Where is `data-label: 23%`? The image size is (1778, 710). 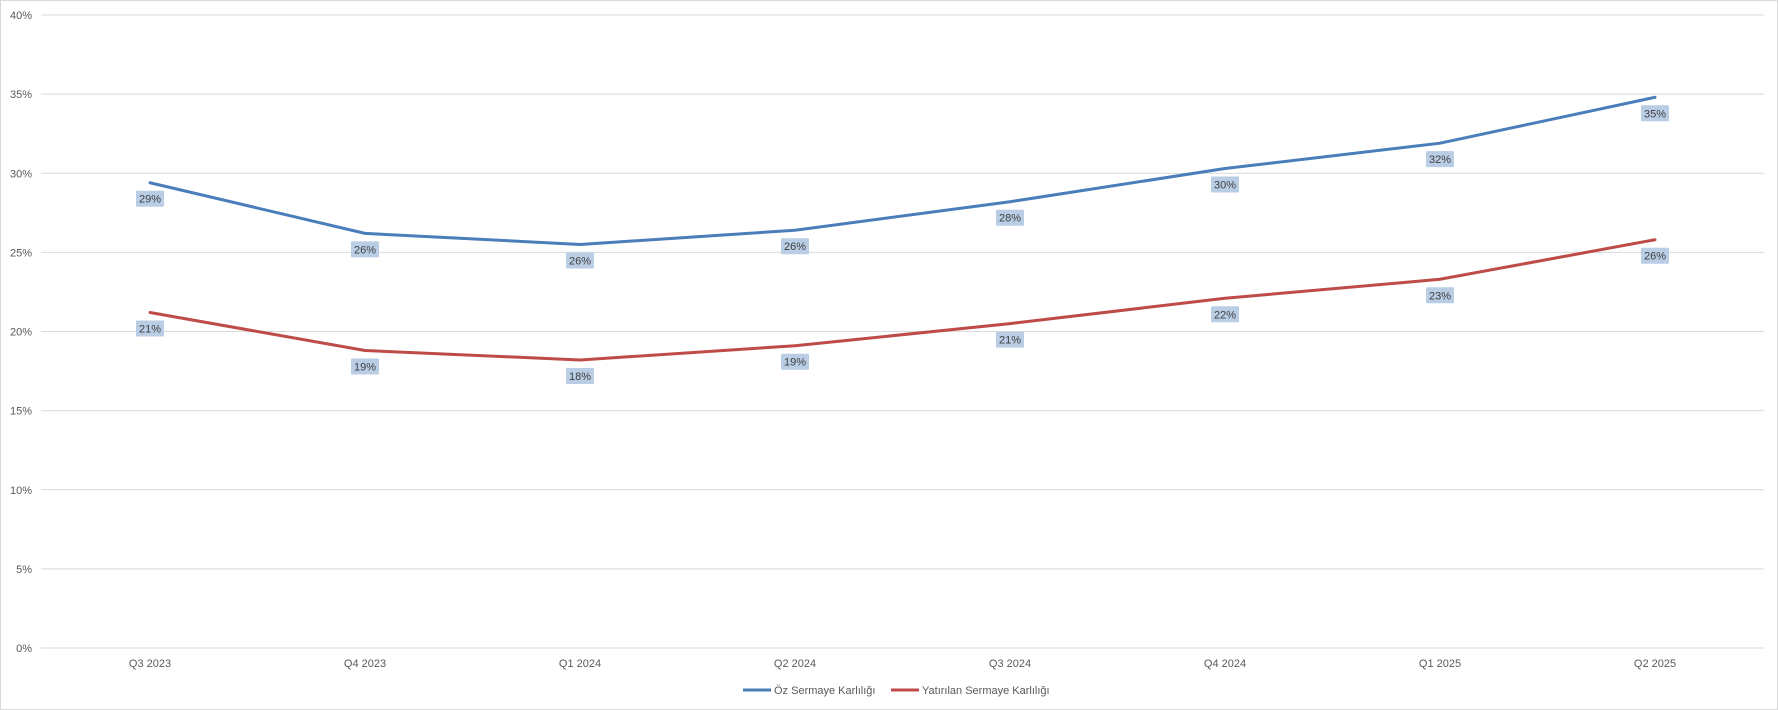
data-label: 23% is located at coordinates (1440, 295).